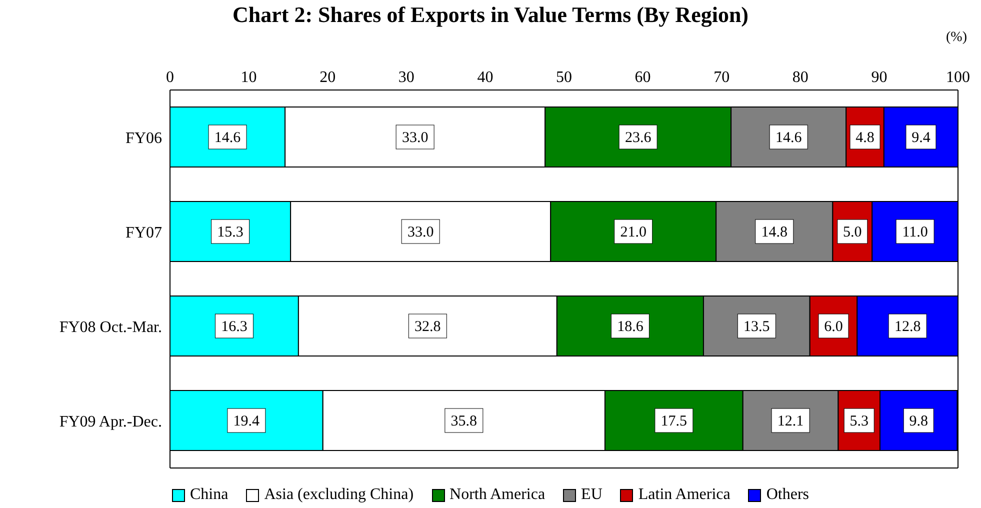  Describe the element at coordinates (800, 77) in the screenshot. I see `x-tick-label: 80` at that location.